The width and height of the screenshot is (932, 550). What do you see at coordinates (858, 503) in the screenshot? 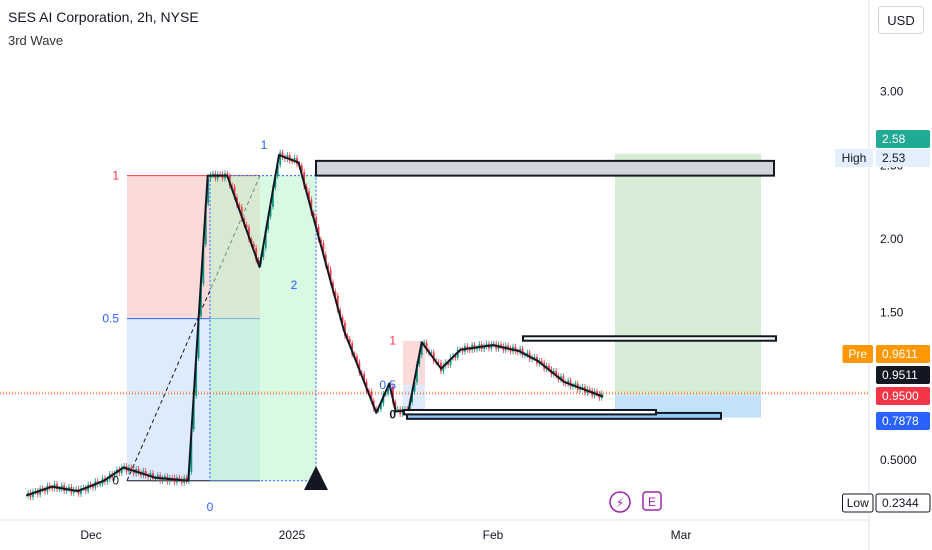
I see `price-tag-label: Low` at bounding box center [858, 503].